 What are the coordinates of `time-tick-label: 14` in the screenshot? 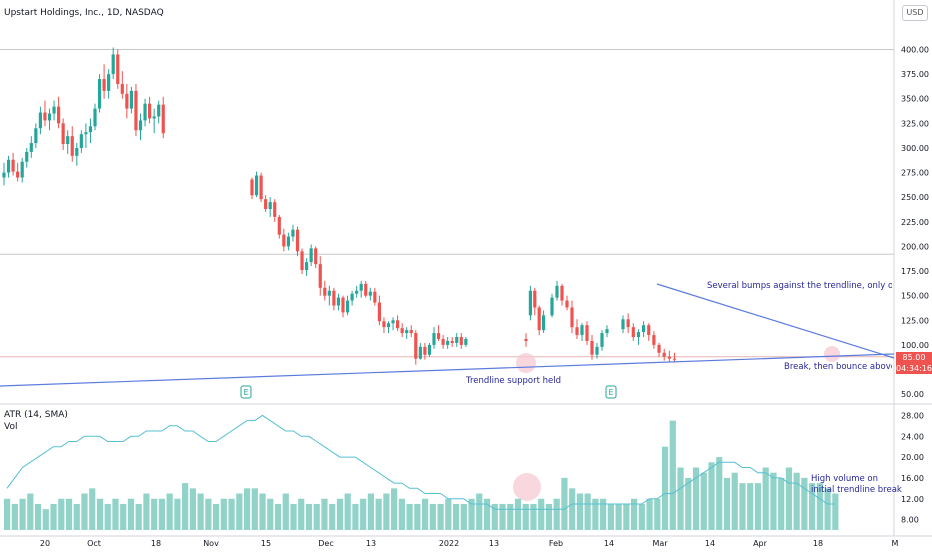 It's located at (609, 543).